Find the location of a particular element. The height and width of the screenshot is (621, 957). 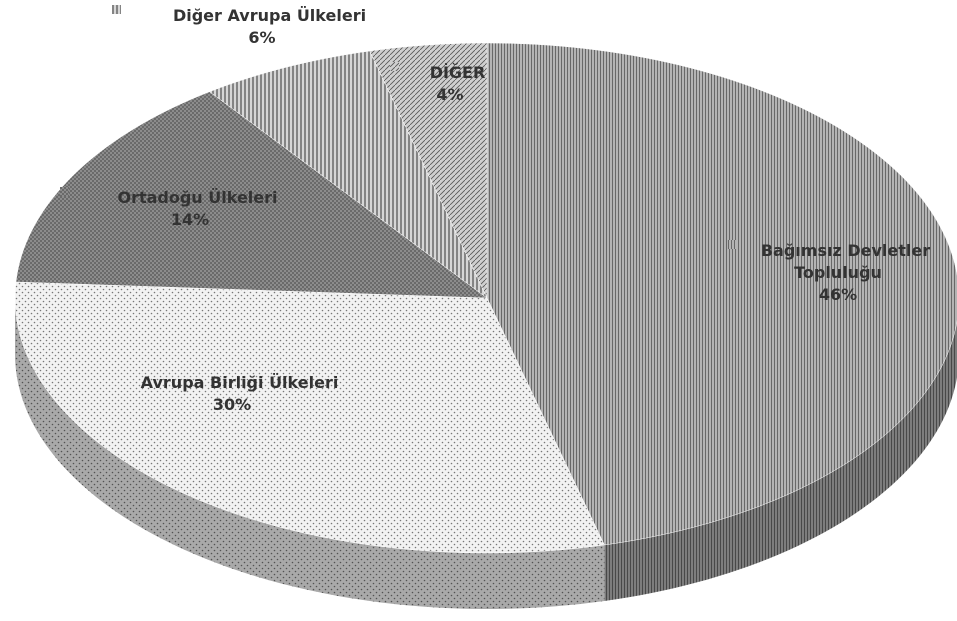

slice-label: Bağımsız Devletler Topluluğu 46% is located at coordinates (838, 273).